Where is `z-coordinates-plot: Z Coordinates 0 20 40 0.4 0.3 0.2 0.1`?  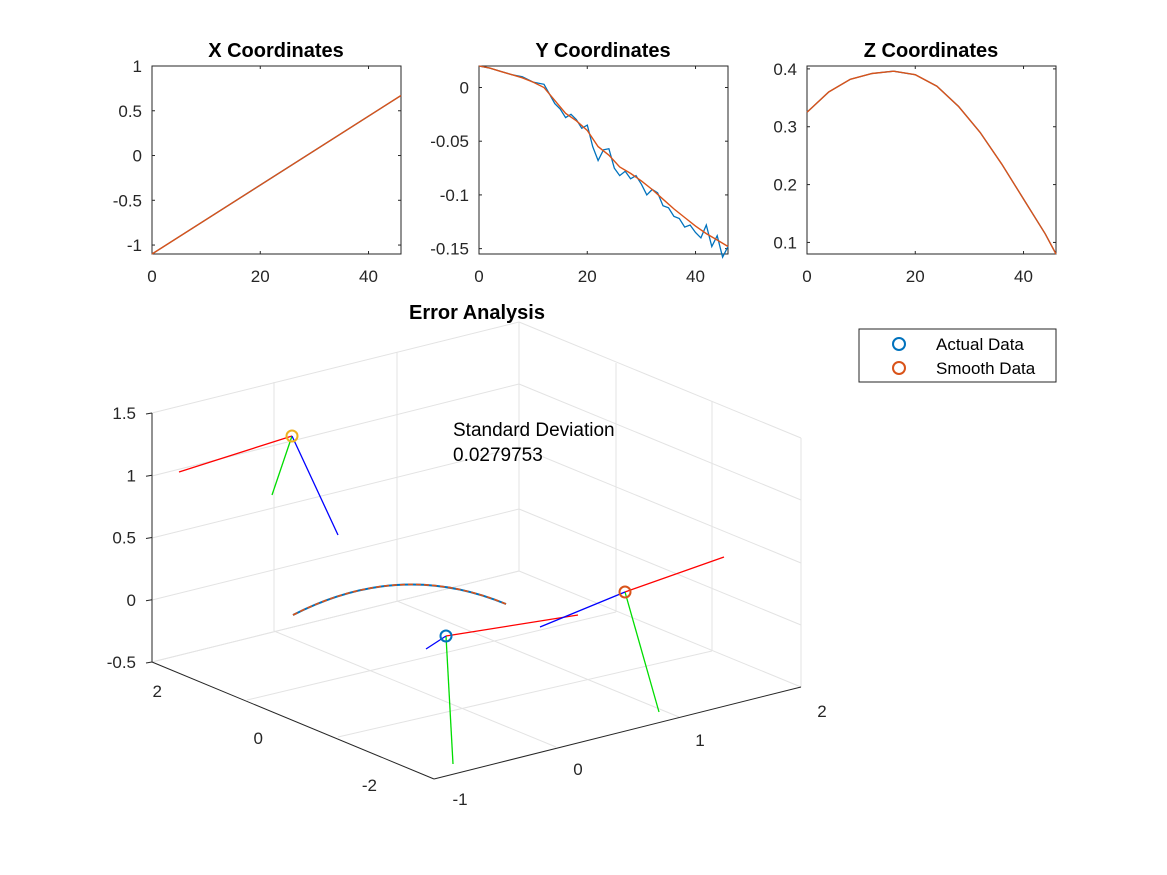
z-coordinates-plot: Z Coordinates 0 20 40 0.4 0.3 0.2 0.1 is located at coordinates (915, 163).